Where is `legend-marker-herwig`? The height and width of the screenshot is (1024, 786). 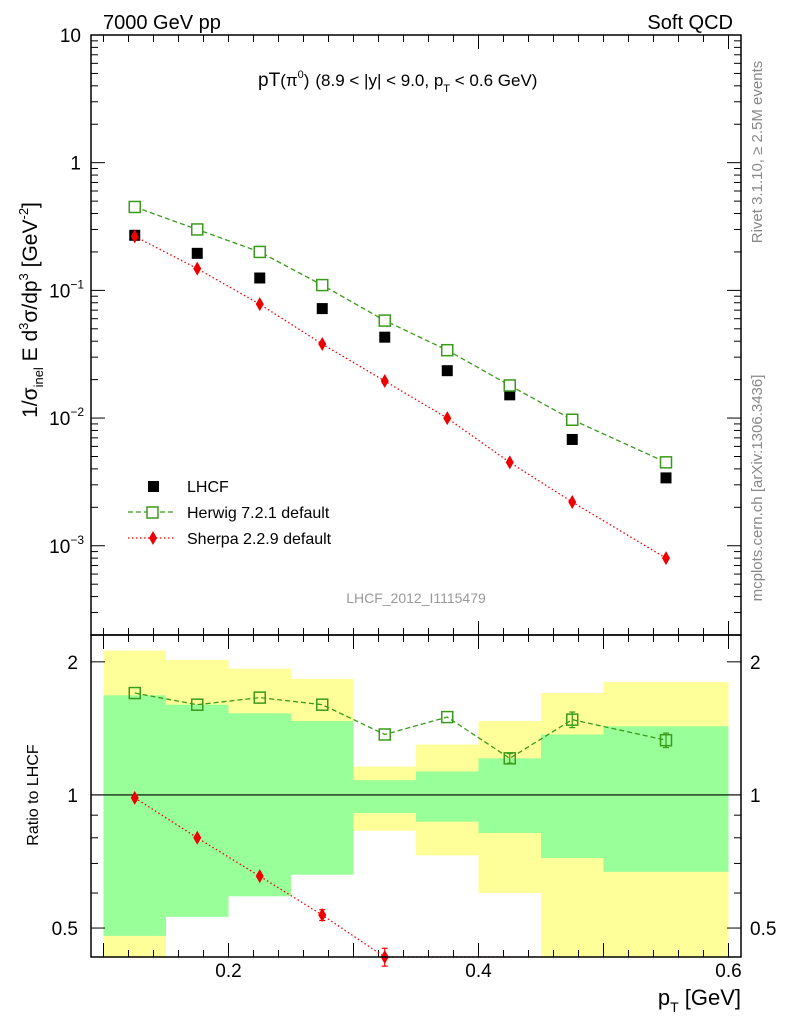 legend-marker-herwig is located at coordinates (152, 512).